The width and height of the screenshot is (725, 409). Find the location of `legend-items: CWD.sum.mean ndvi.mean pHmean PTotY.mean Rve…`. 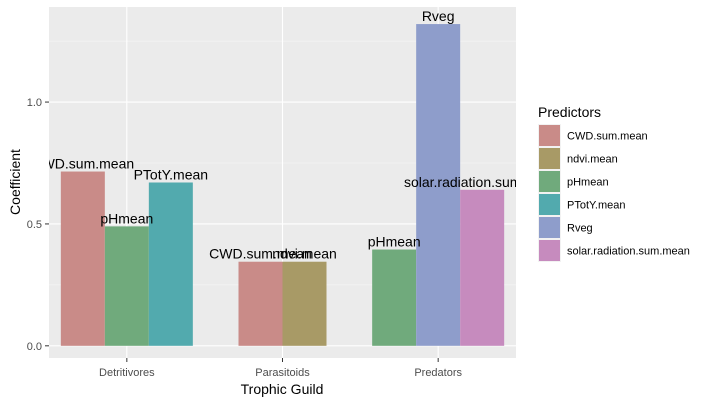

legend-items: CWD.sum.mean ndvi.mean pHmean PTotY.mean Rve… is located at coordinates (614, 193).